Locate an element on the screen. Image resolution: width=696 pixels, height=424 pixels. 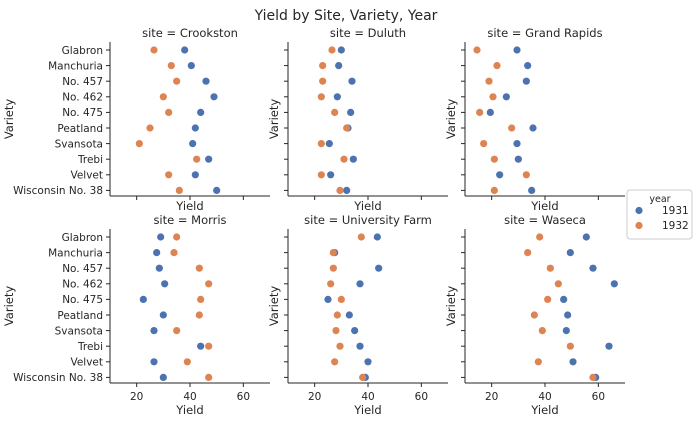
x-tick-label: 40 is located at coordinates (189, 397).